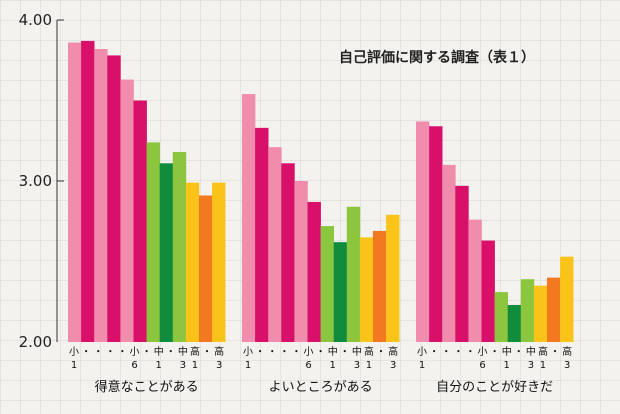  I want to click on cat-label-sub-g2-11: 1, so click(369, 365).